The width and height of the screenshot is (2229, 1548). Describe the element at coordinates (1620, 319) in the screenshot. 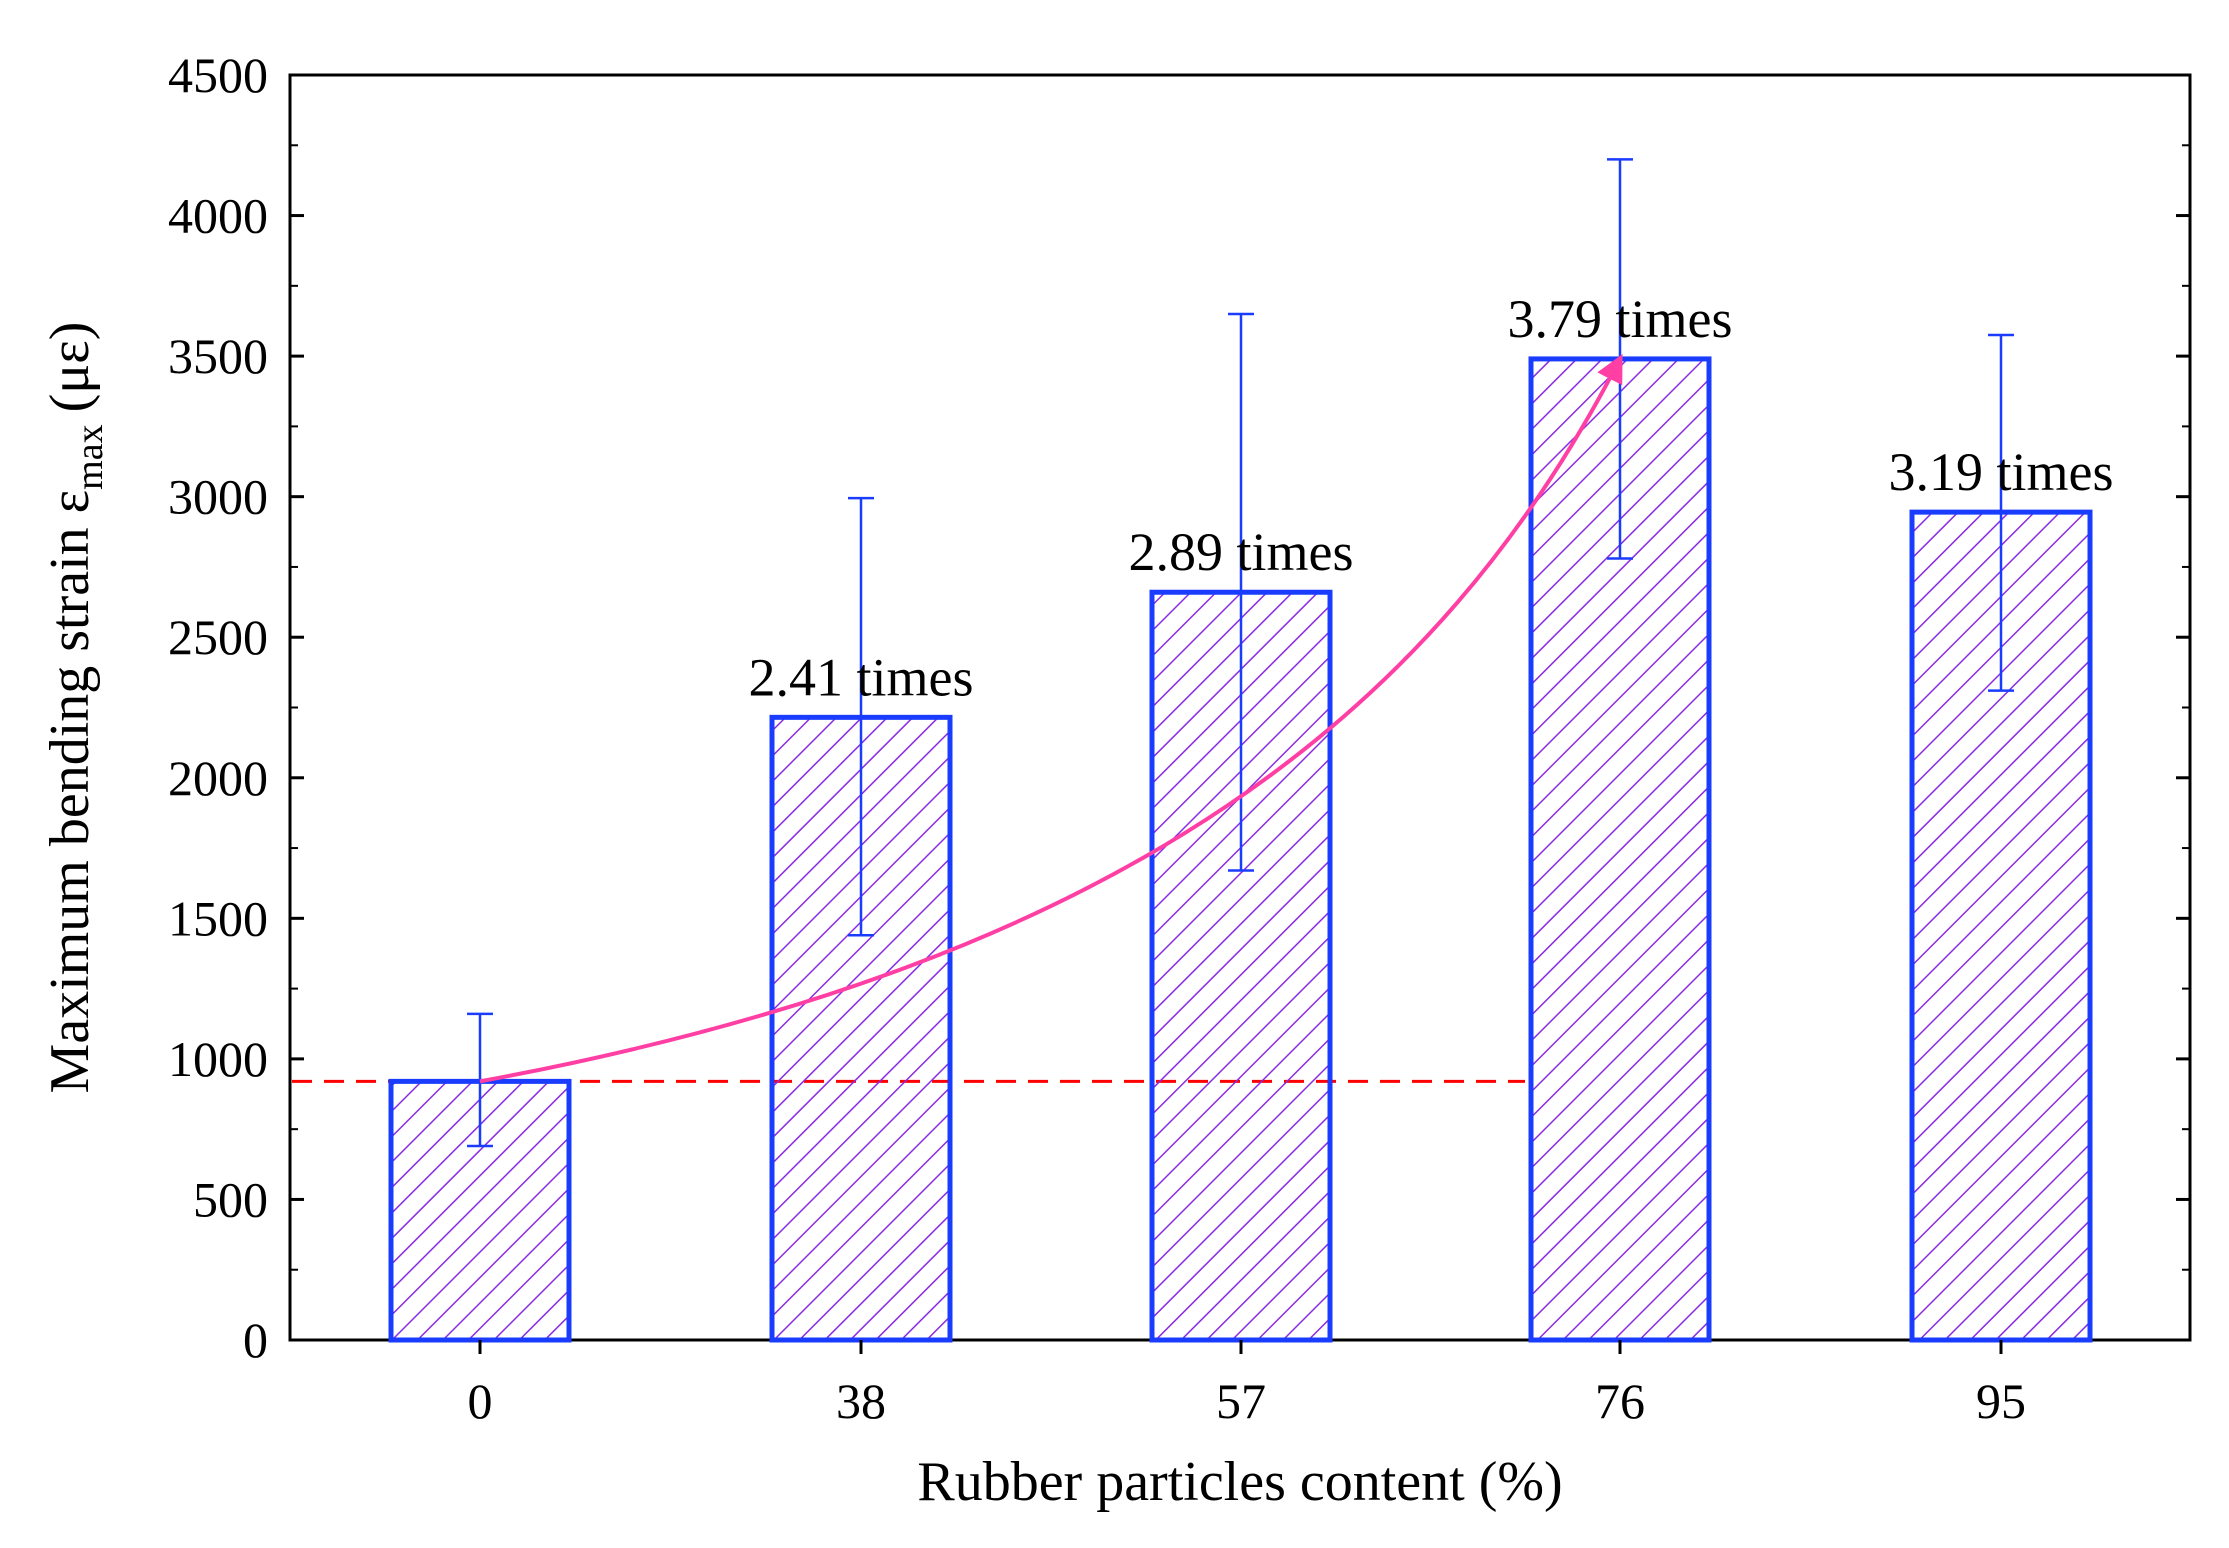

I see `annotation-76: 3.79 times` at that location.